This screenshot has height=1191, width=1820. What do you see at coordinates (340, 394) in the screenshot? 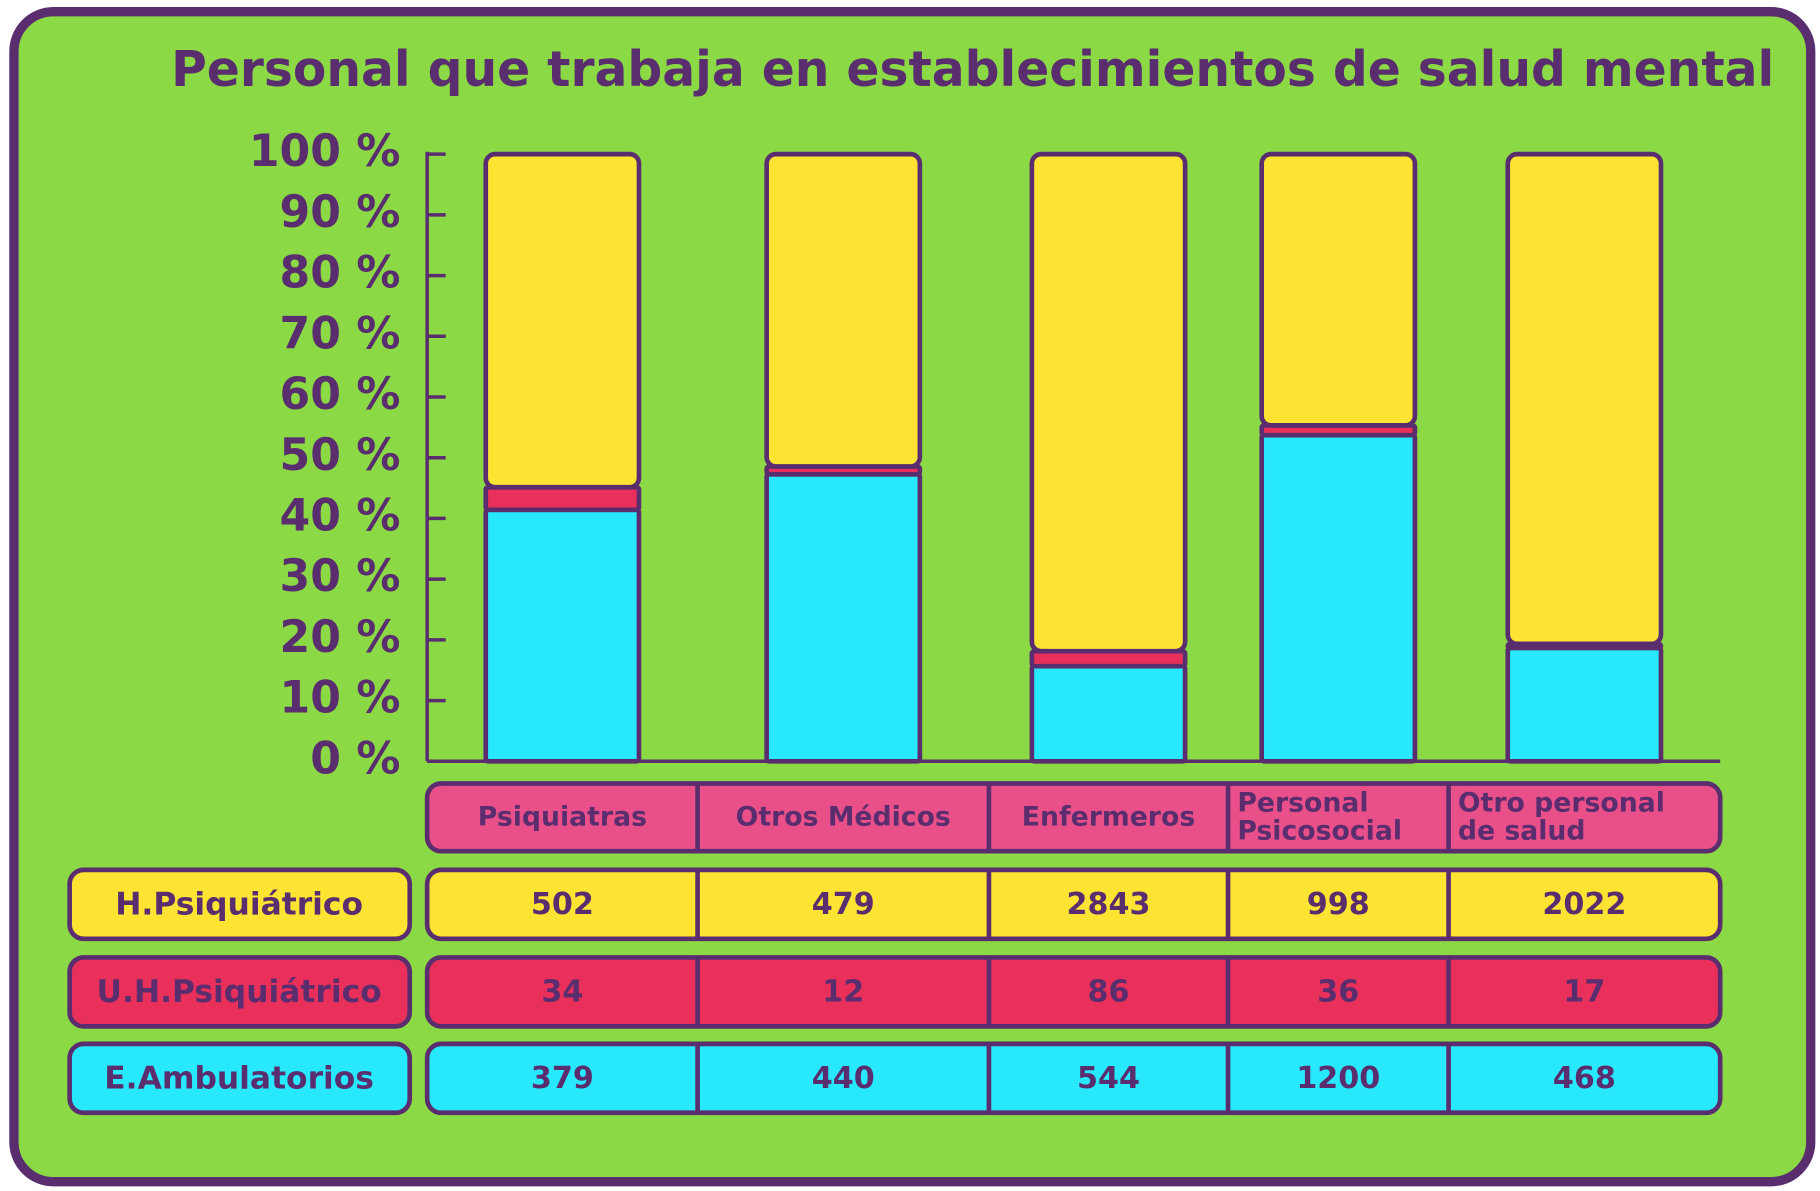
I see `y-tick-label: 60 %` at bounding box center [340, 394].